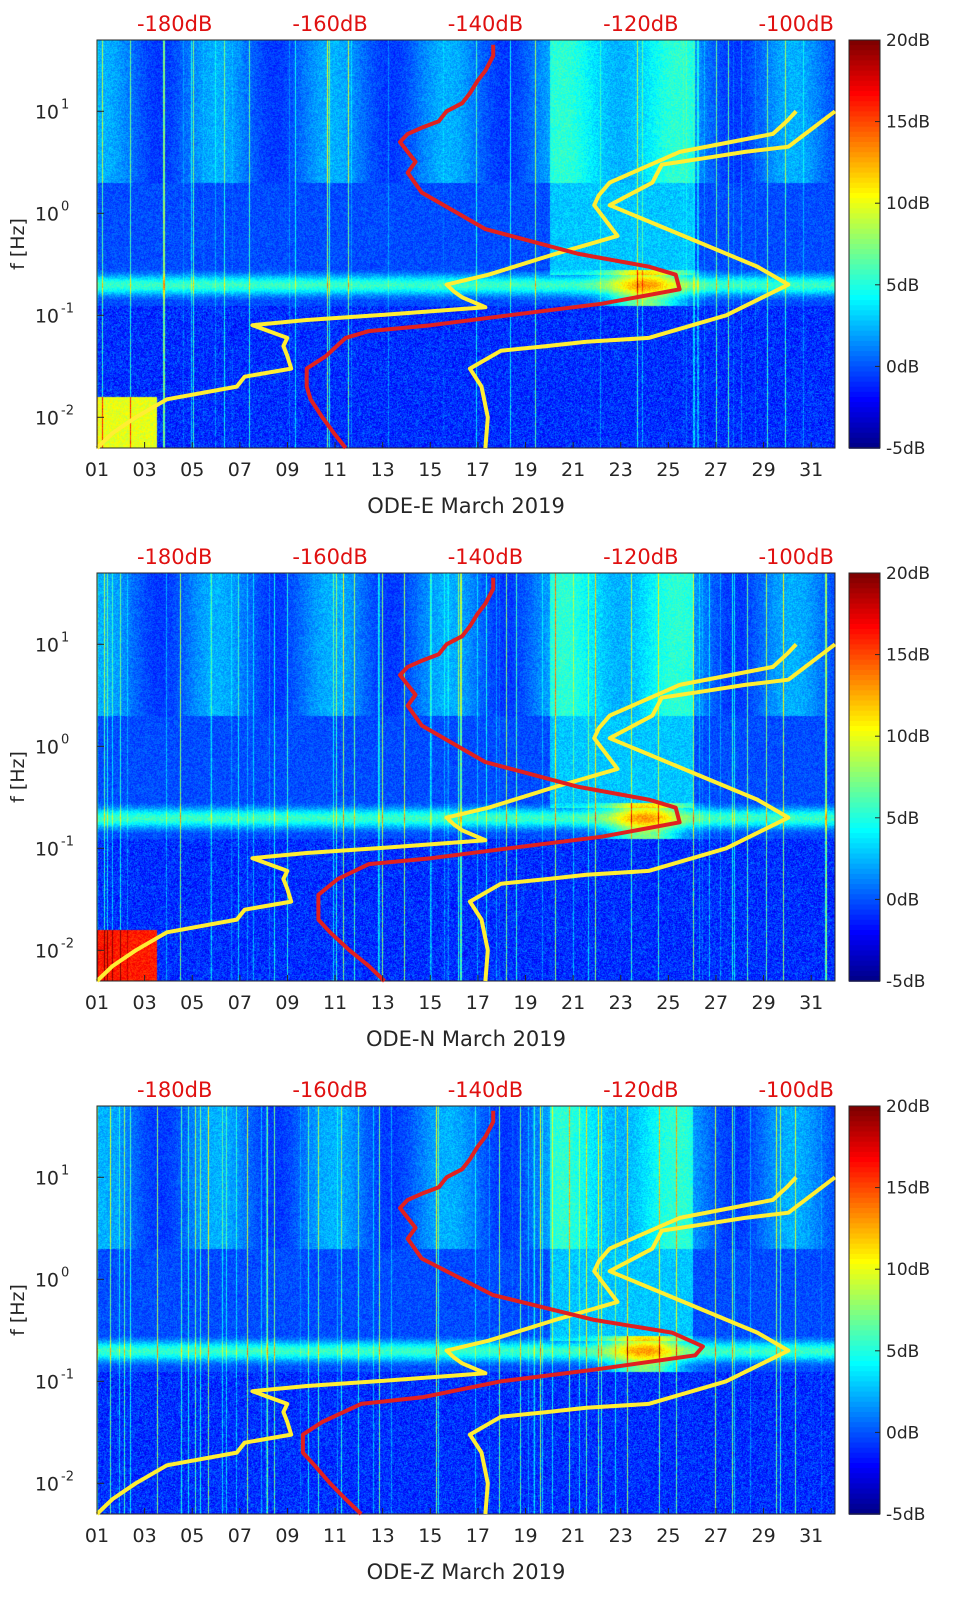 The image size is (962, 1599). Describe the element at coordinates (97, 1003) in the screenshot. I see `x-tick-label: 01` at that location.